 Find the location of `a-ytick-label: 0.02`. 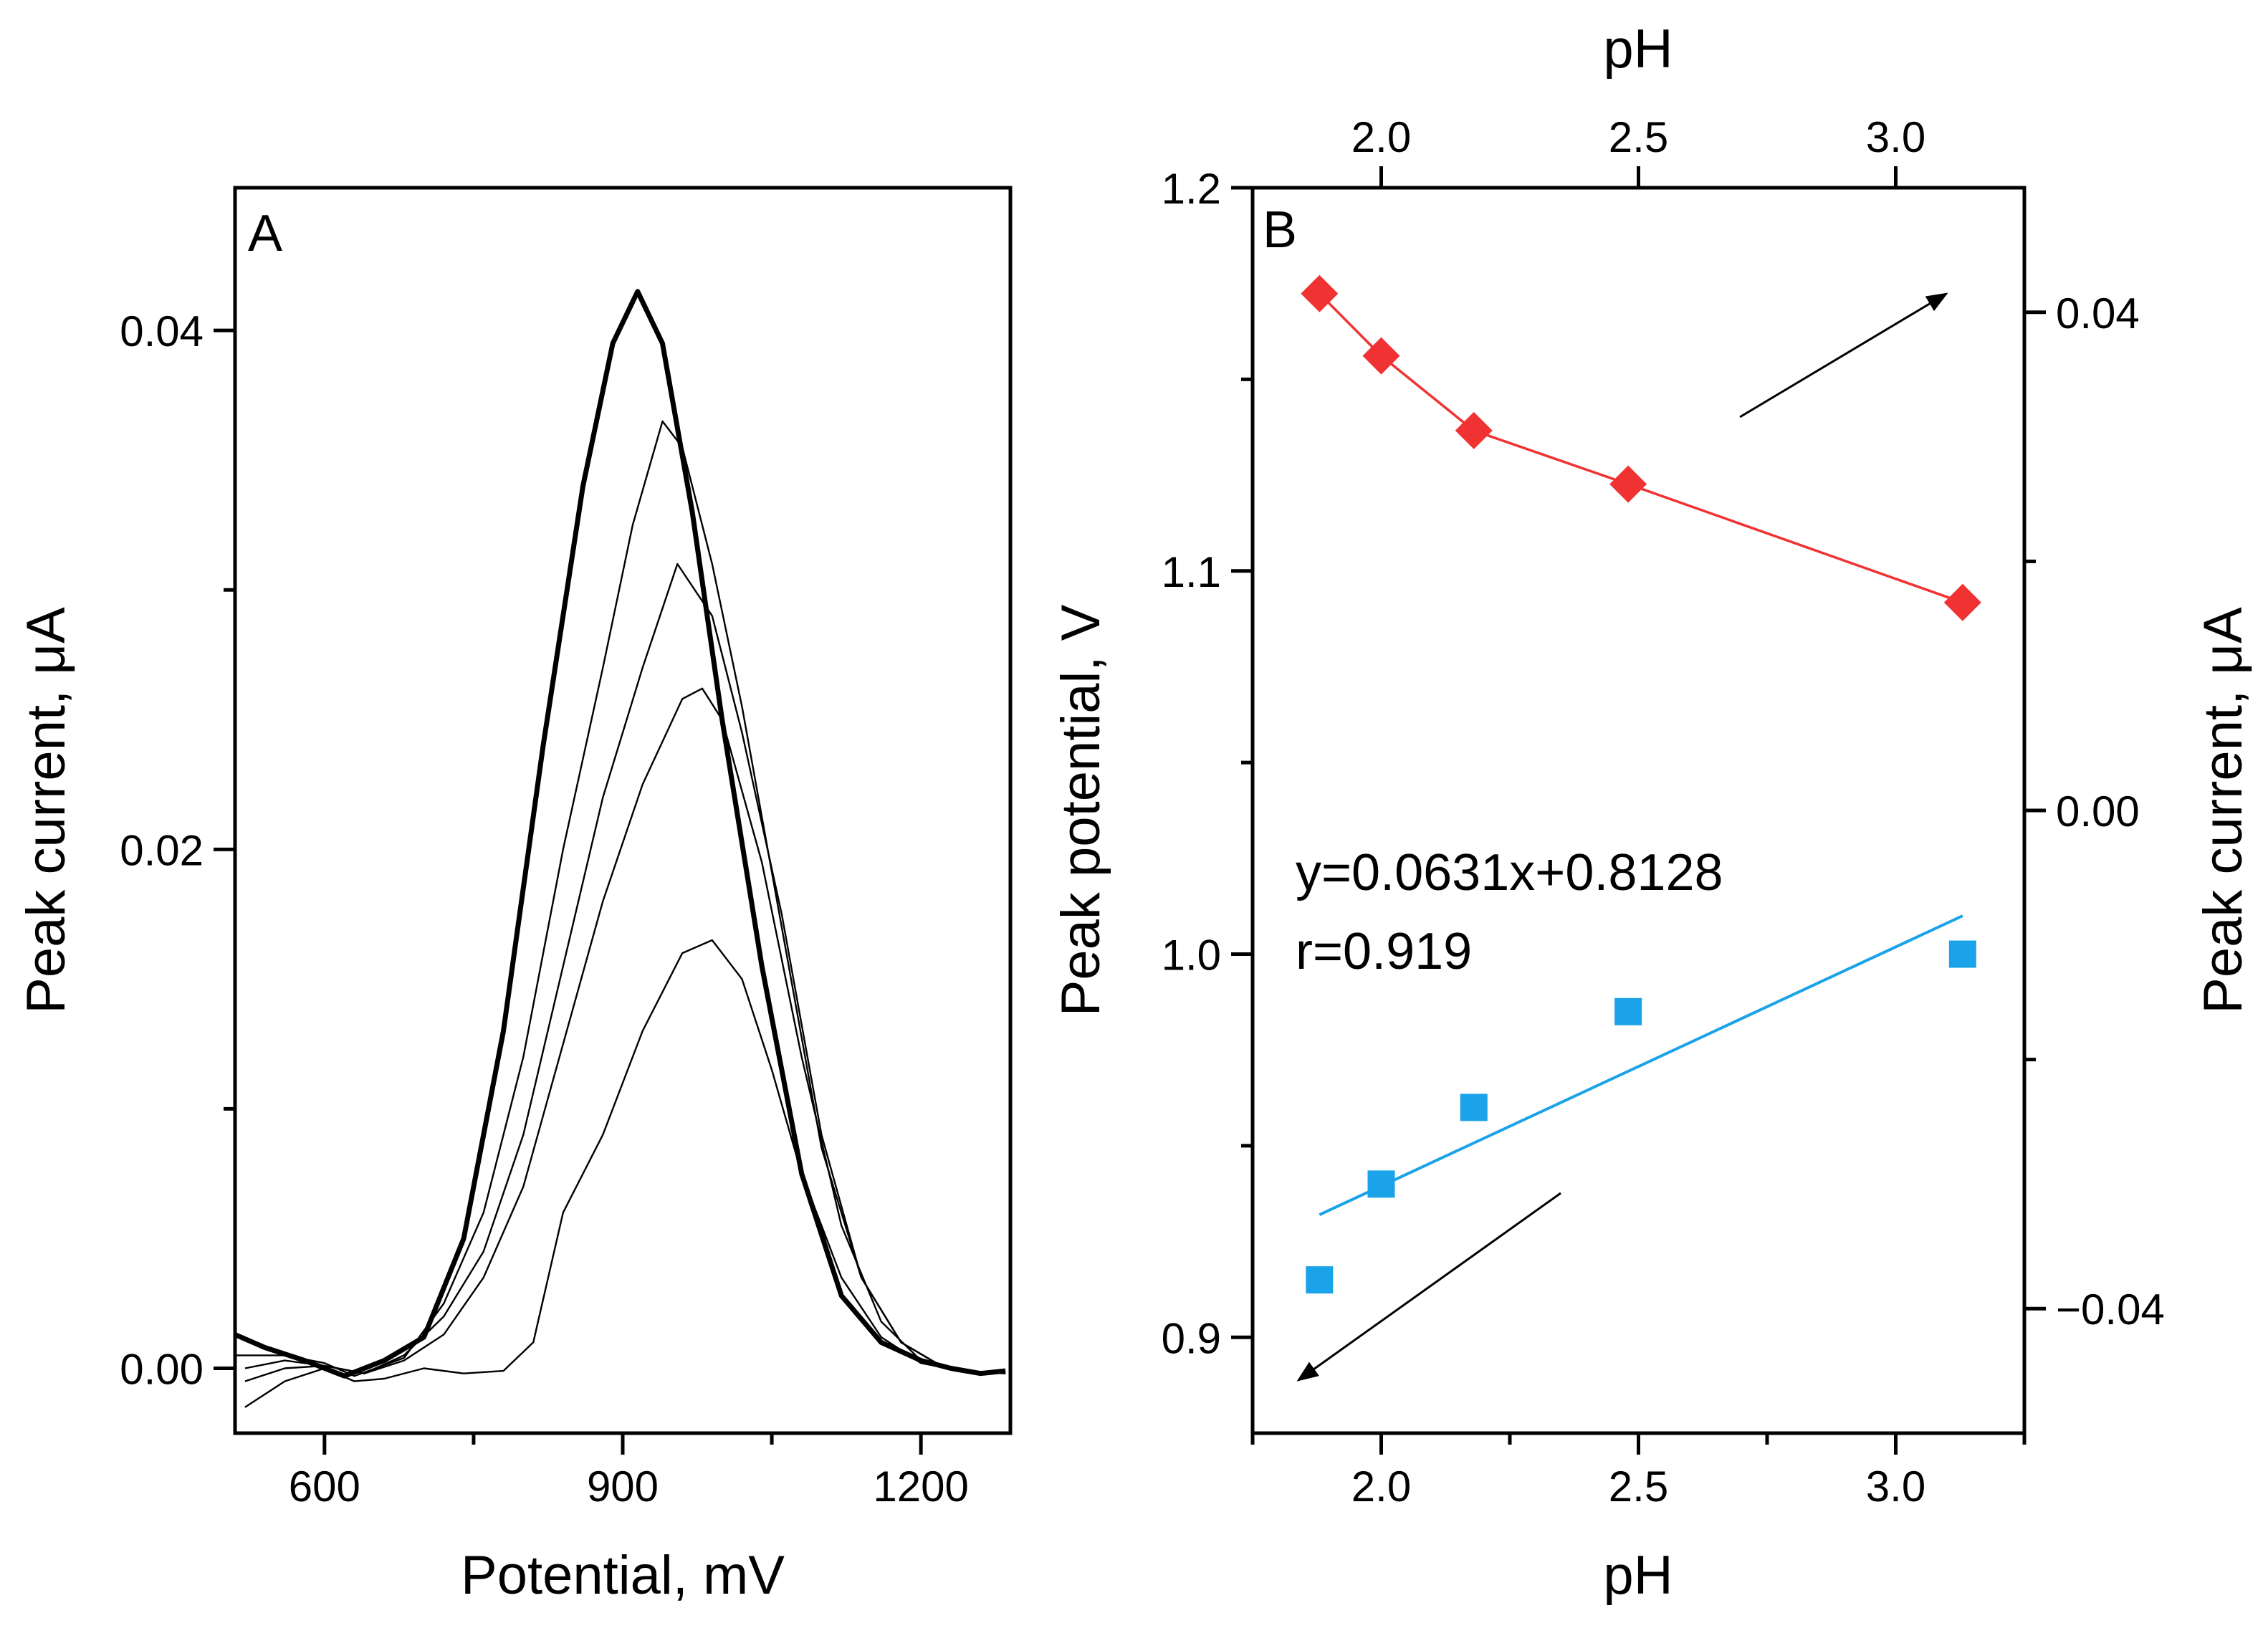

a-ytick-label: 0.02 is located at coordinates (162, 850).